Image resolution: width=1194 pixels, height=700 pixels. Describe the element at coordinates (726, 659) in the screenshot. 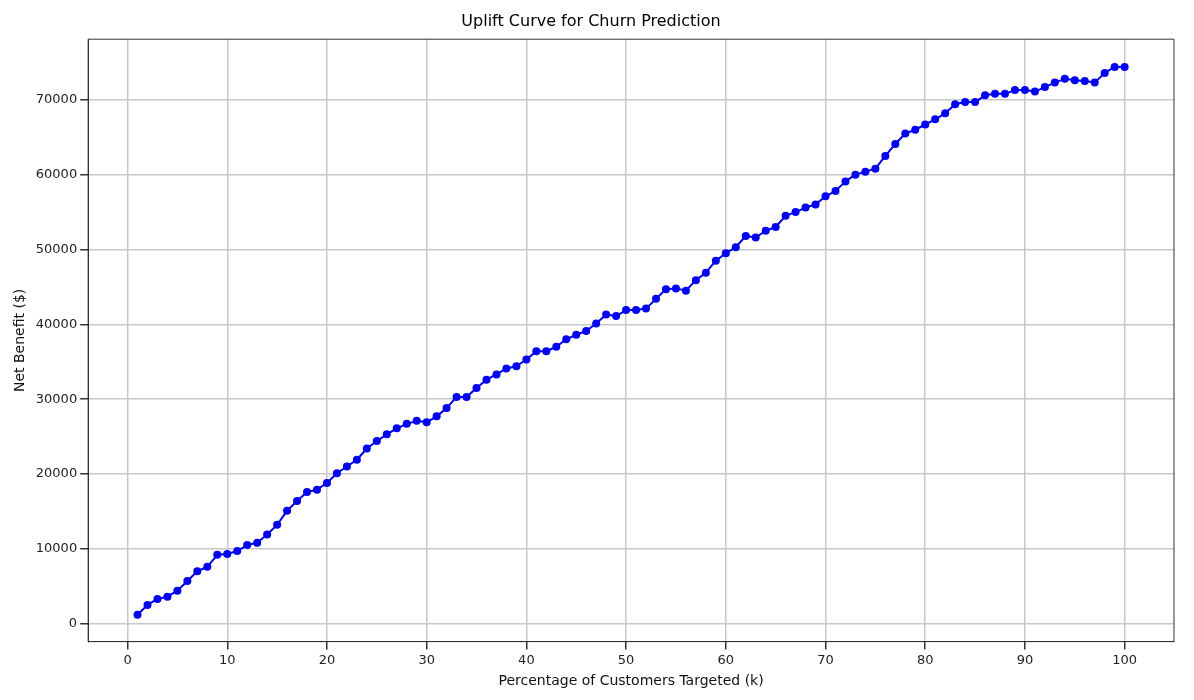

I see `x-tick-label: 60` at that location.